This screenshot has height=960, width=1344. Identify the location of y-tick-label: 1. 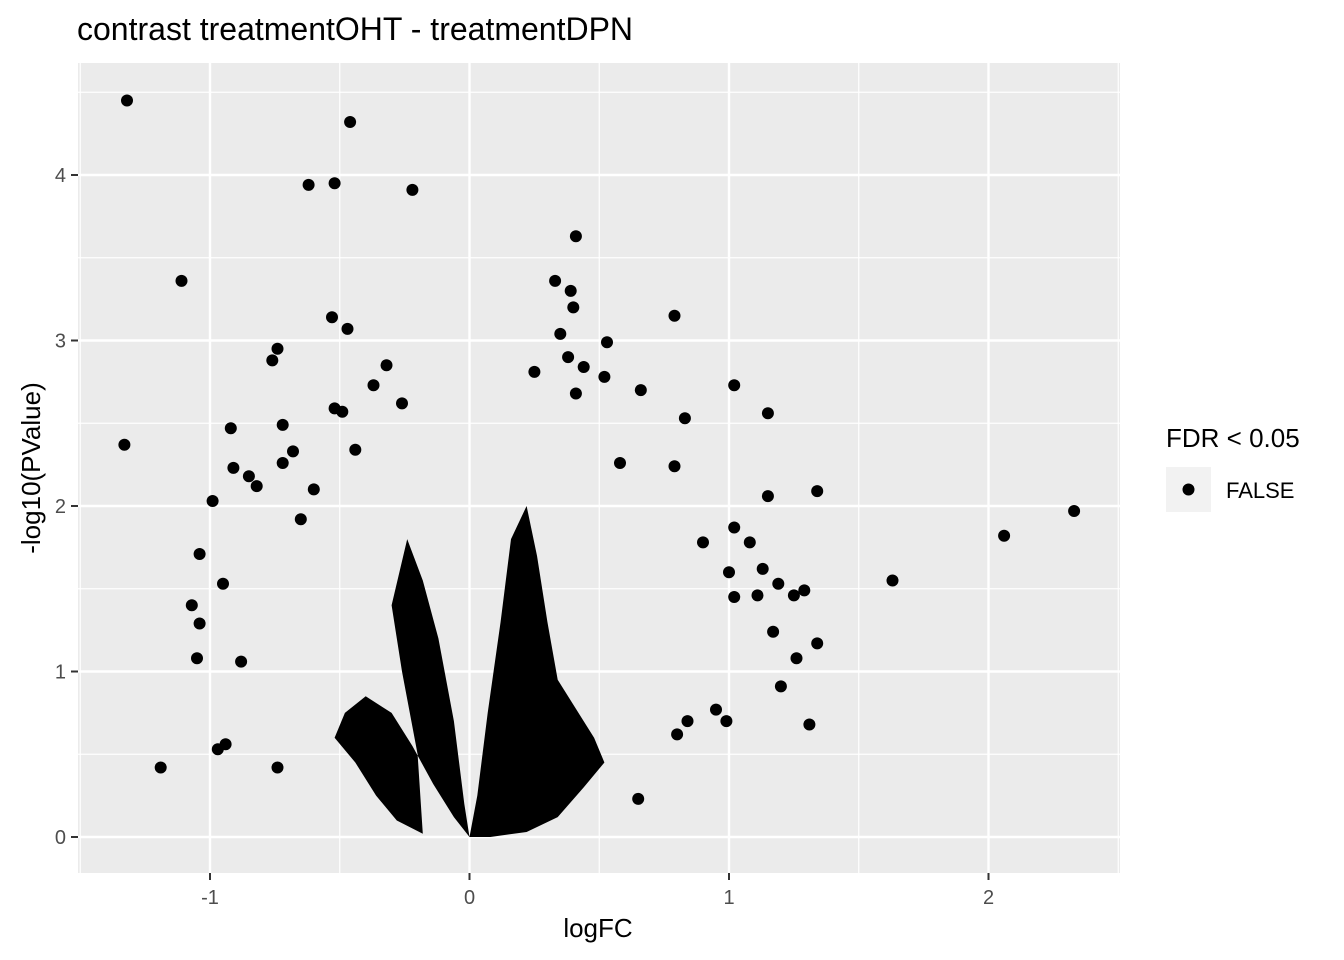
(60, 673).